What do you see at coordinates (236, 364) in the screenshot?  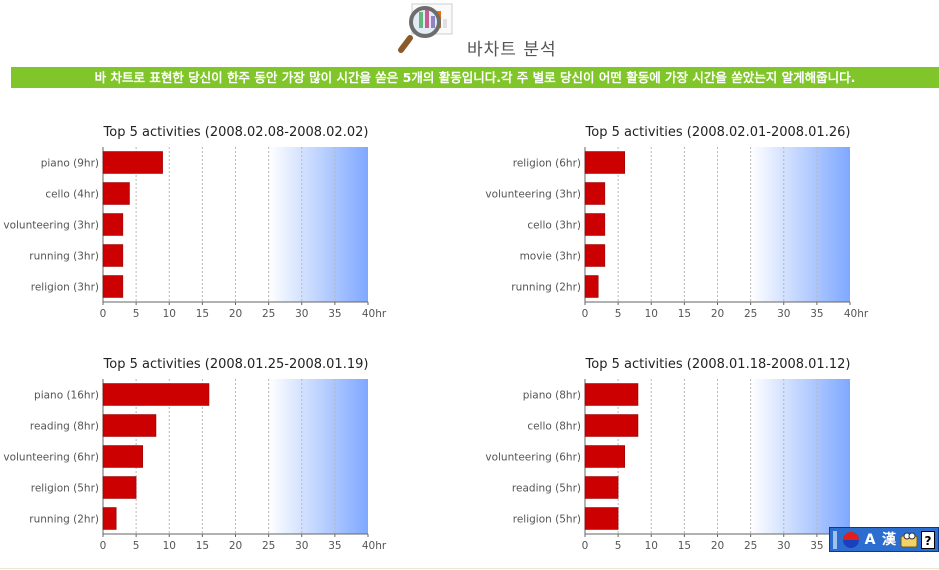 I see `chart-title: Top 5 activities (2008.01.25-2008.01.19)` at bounding box center [236, 364].